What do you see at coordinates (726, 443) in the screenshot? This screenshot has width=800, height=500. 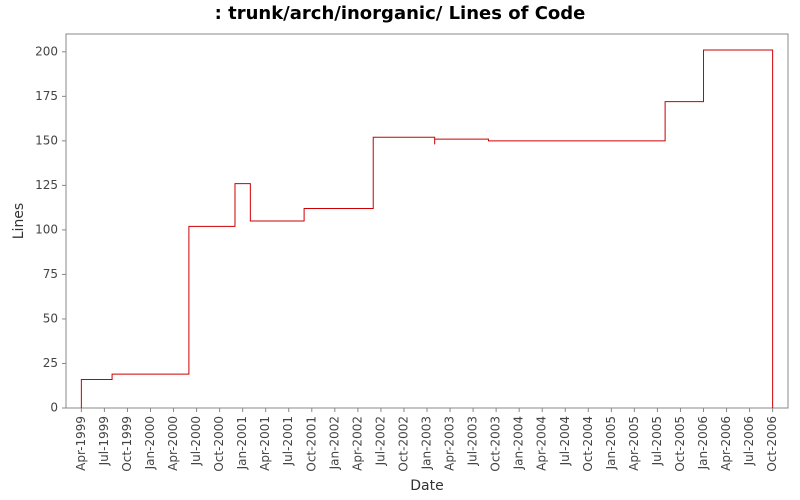 I see `x-tick-label: Apr-2006` at bounding box center [726, 443].